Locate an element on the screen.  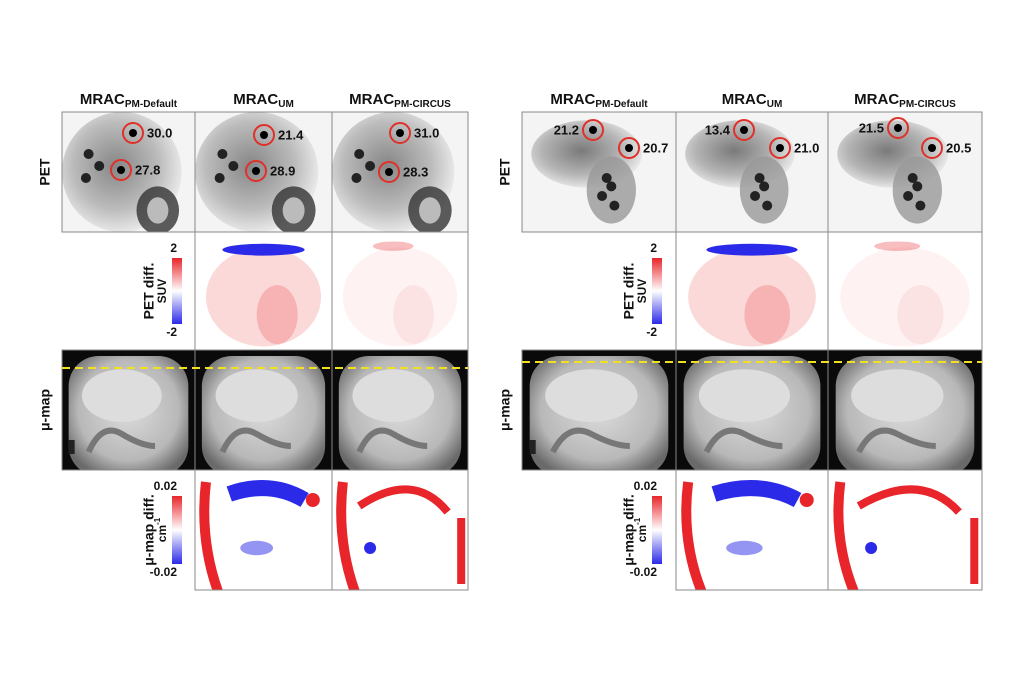
colorbar-min: -0.02 is located at coordinates (164, 572).